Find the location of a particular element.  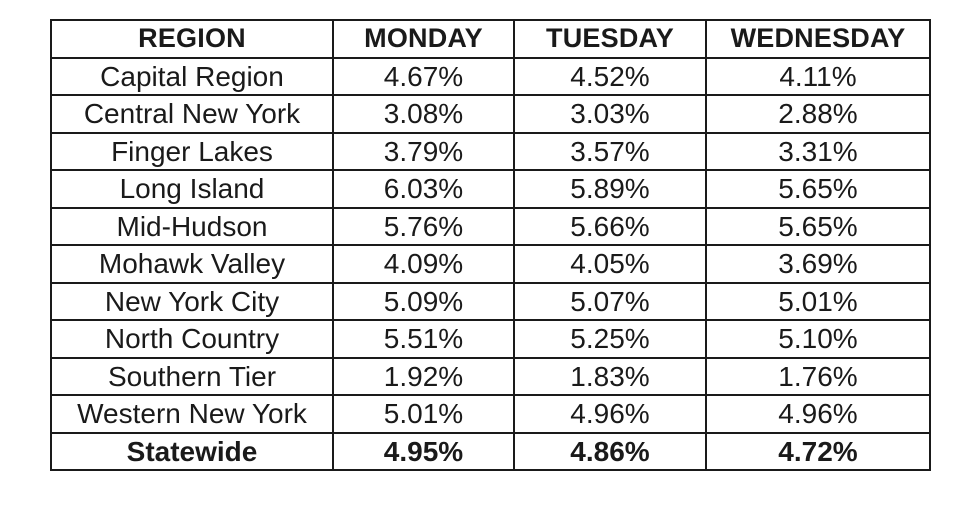

table-row: New York City 5.09% 5.07% 5.01% is located at coordinates (490, 301).